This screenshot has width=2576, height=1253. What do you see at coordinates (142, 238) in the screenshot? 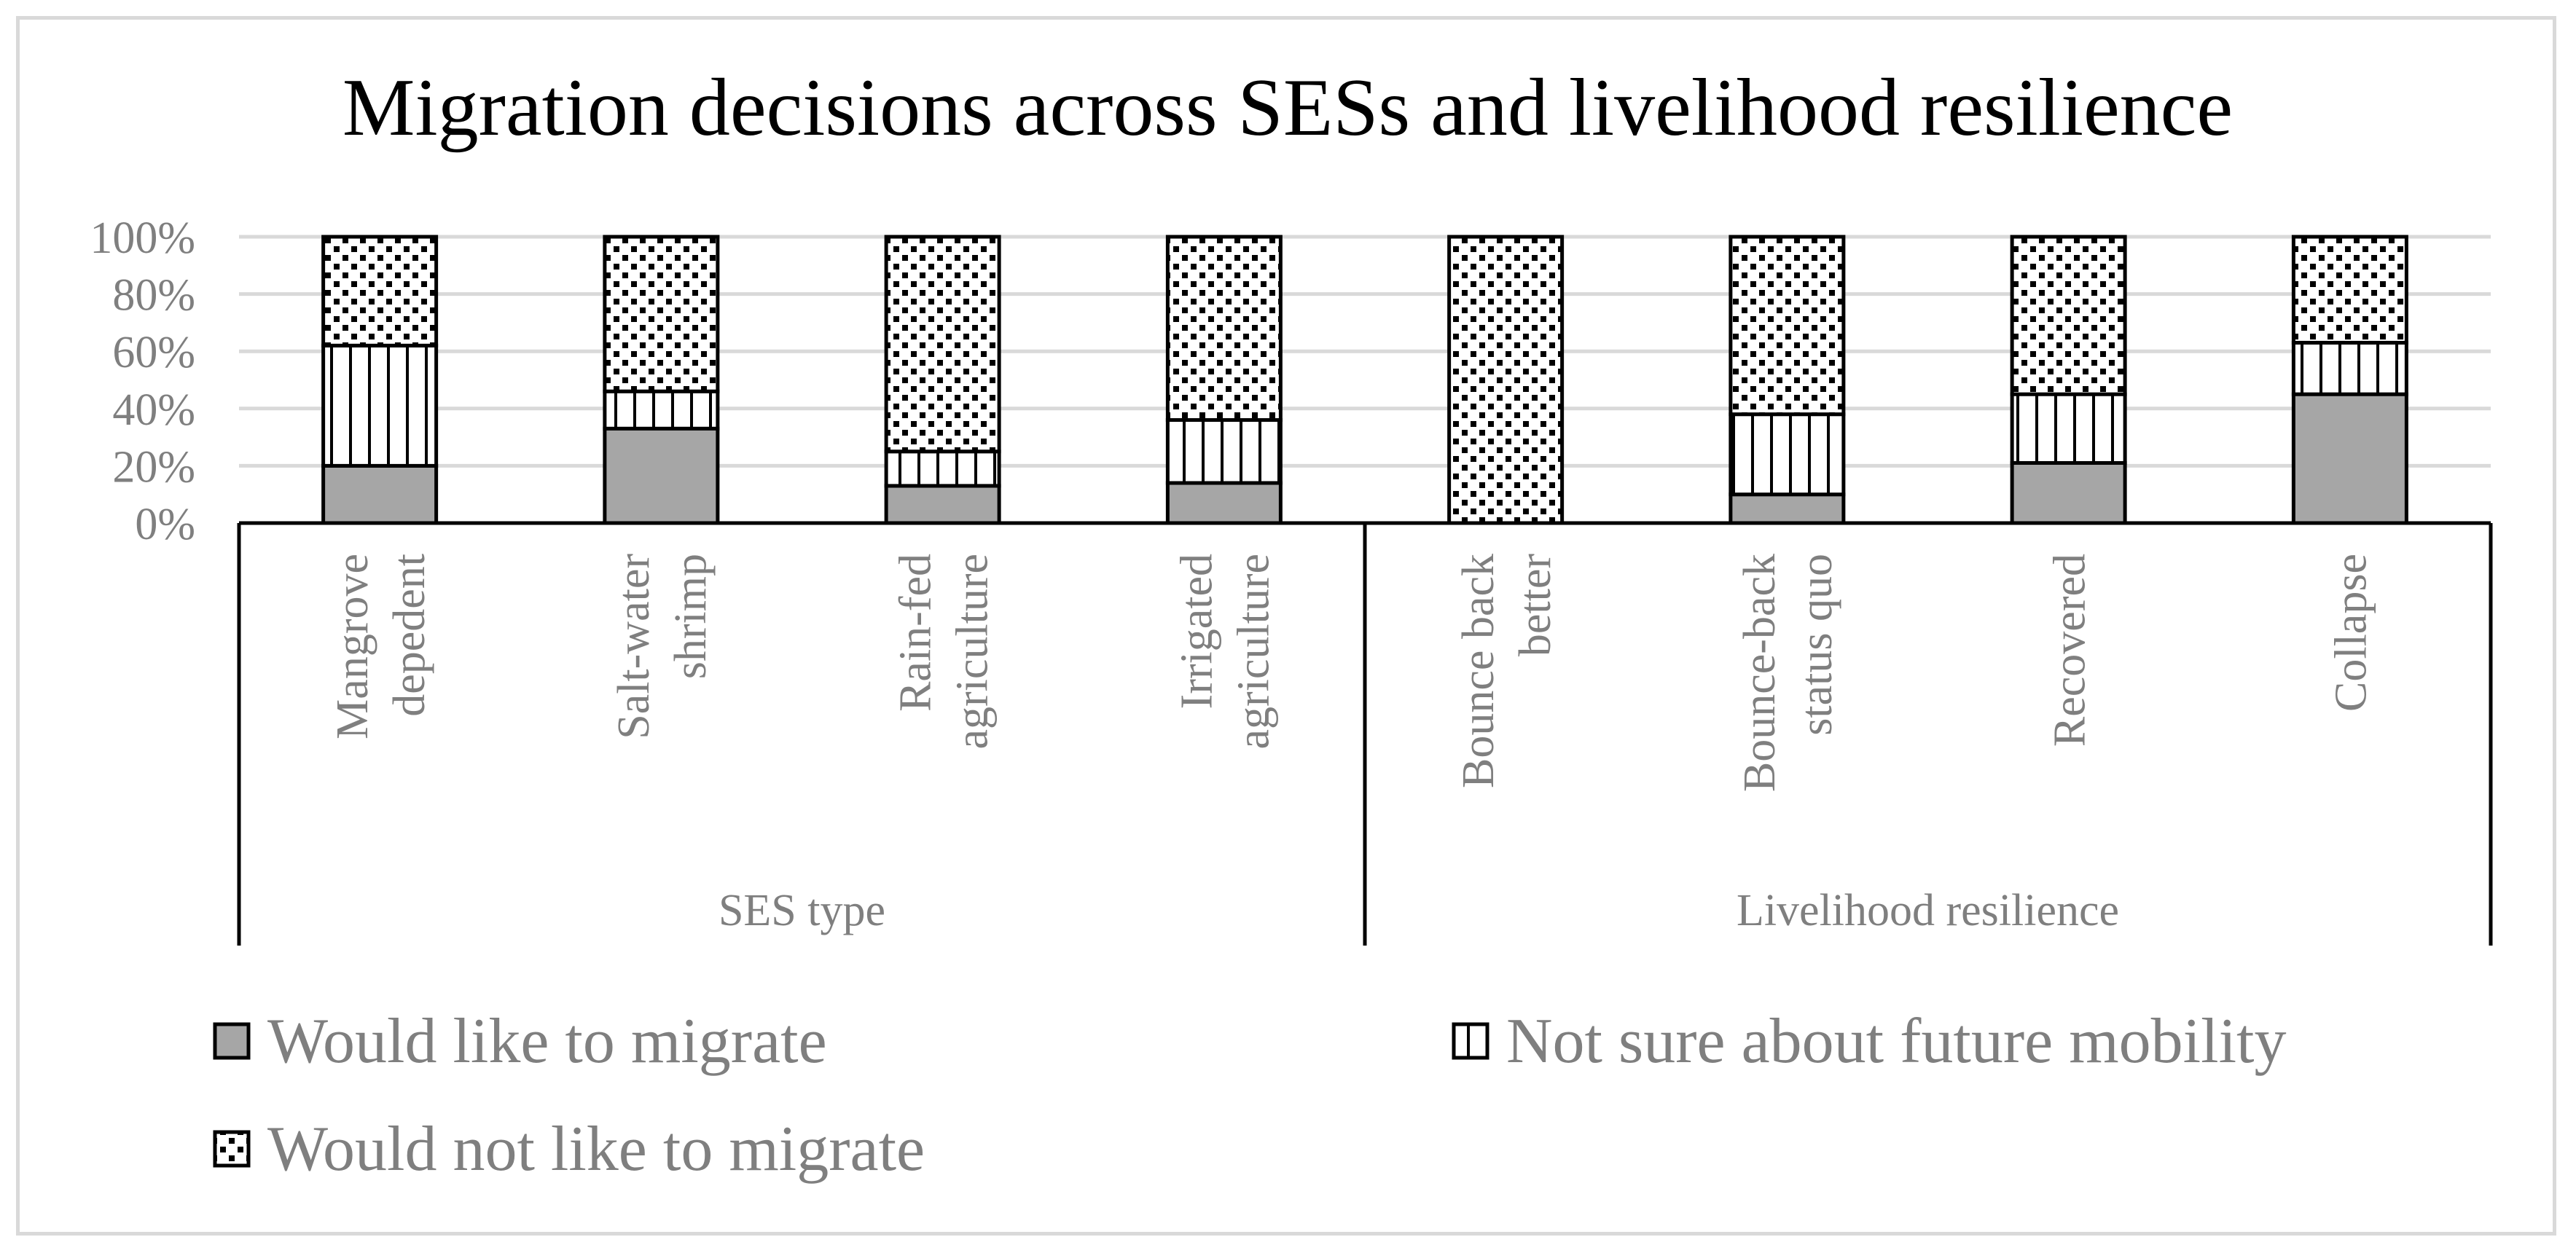
I see `y-tick-label: 100%` at bounding box center [142, 238].